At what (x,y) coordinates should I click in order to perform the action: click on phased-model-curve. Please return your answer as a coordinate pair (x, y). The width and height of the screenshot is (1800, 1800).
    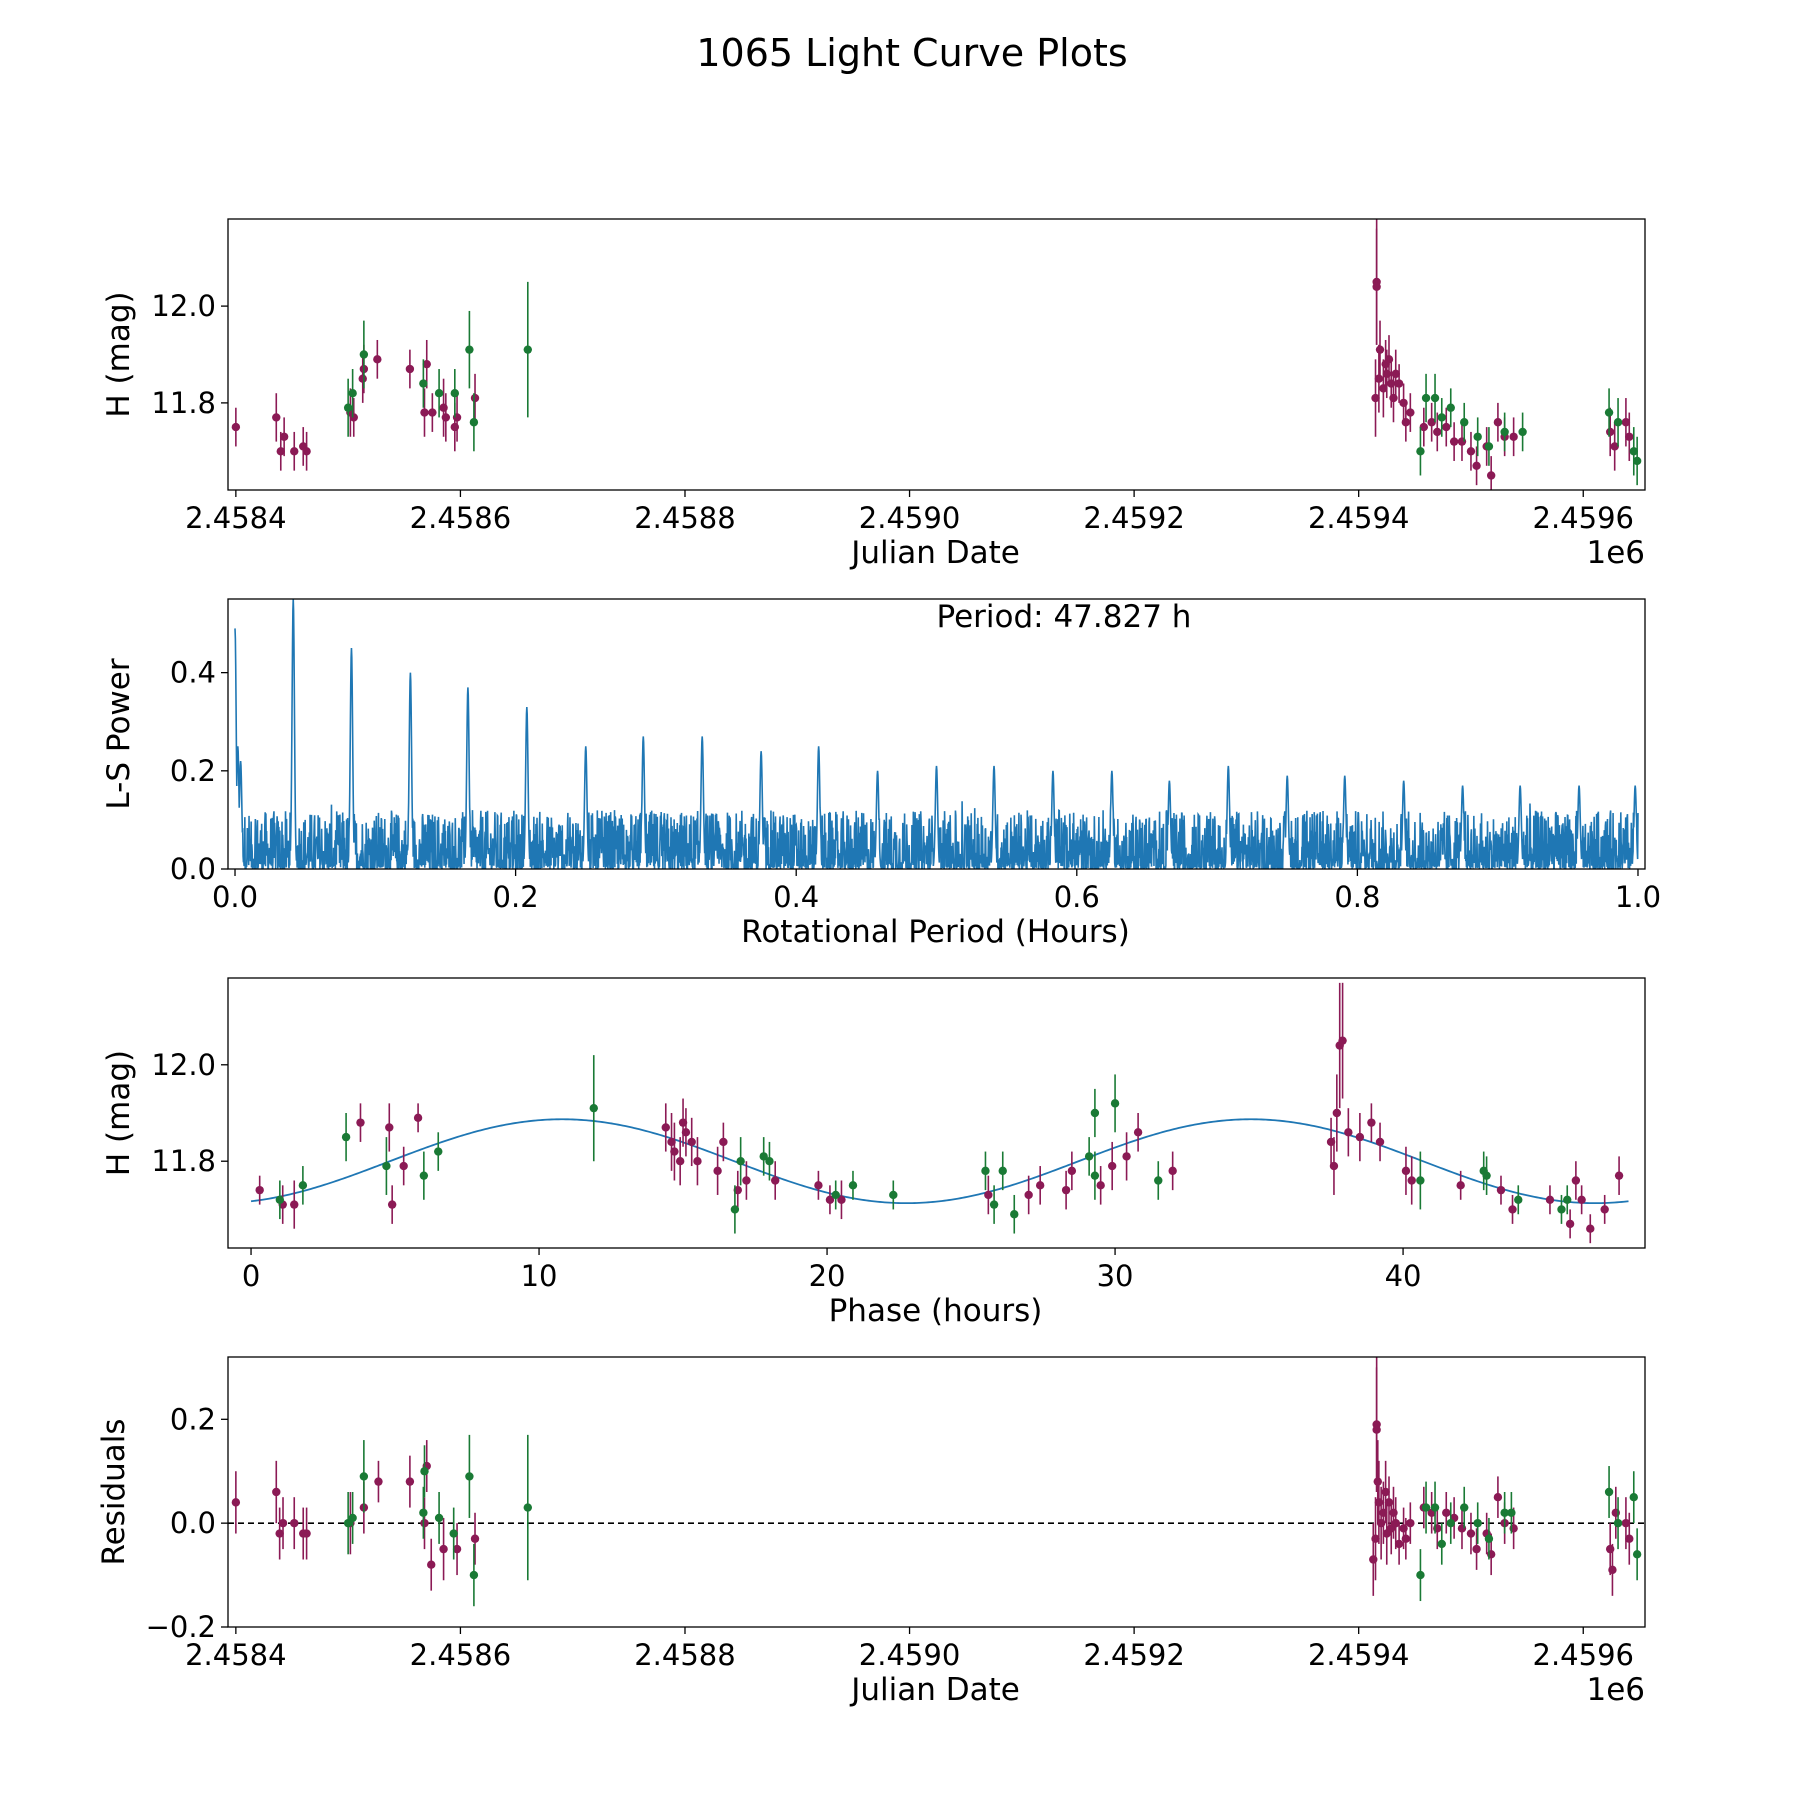
    Looking at the image, I should click on (939, 1161).